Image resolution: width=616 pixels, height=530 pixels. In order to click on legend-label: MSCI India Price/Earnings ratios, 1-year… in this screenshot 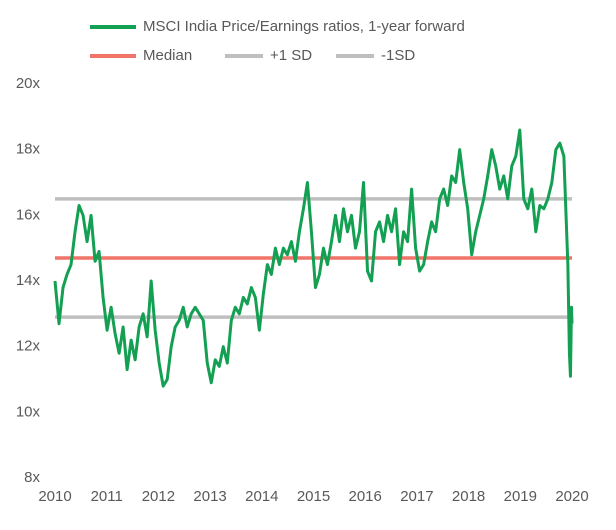, I will do `click(304, 26)`.